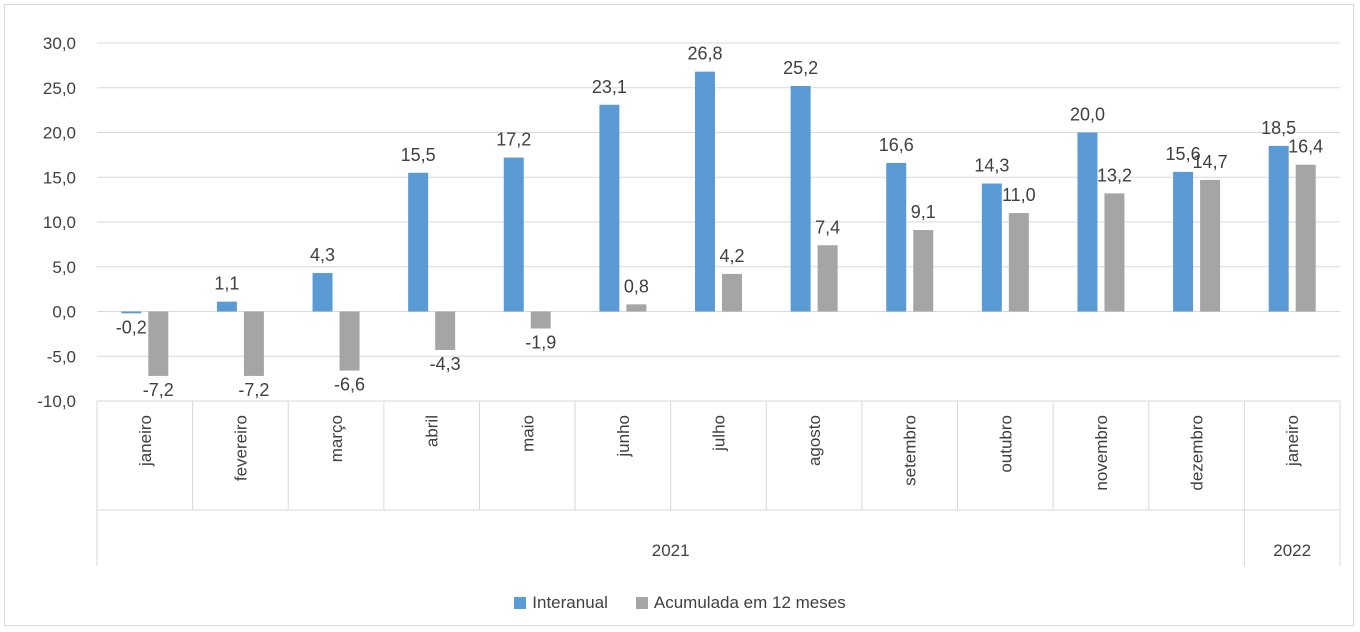  Describe the element at coordinates (520, 603) in the screenshot. I see `legend-swatch-interanual` at that location.